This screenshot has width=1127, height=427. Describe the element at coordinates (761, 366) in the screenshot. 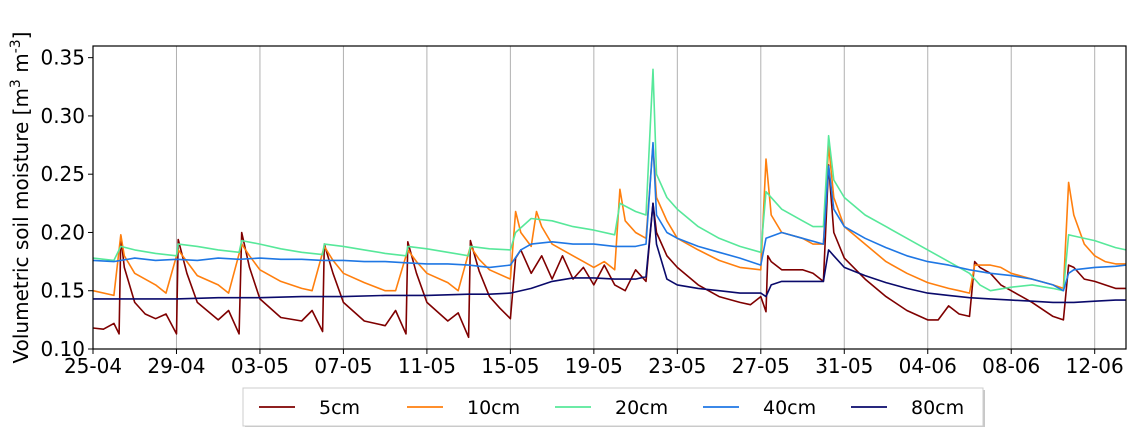

I see `x-tick-label: 27-05` at that location.